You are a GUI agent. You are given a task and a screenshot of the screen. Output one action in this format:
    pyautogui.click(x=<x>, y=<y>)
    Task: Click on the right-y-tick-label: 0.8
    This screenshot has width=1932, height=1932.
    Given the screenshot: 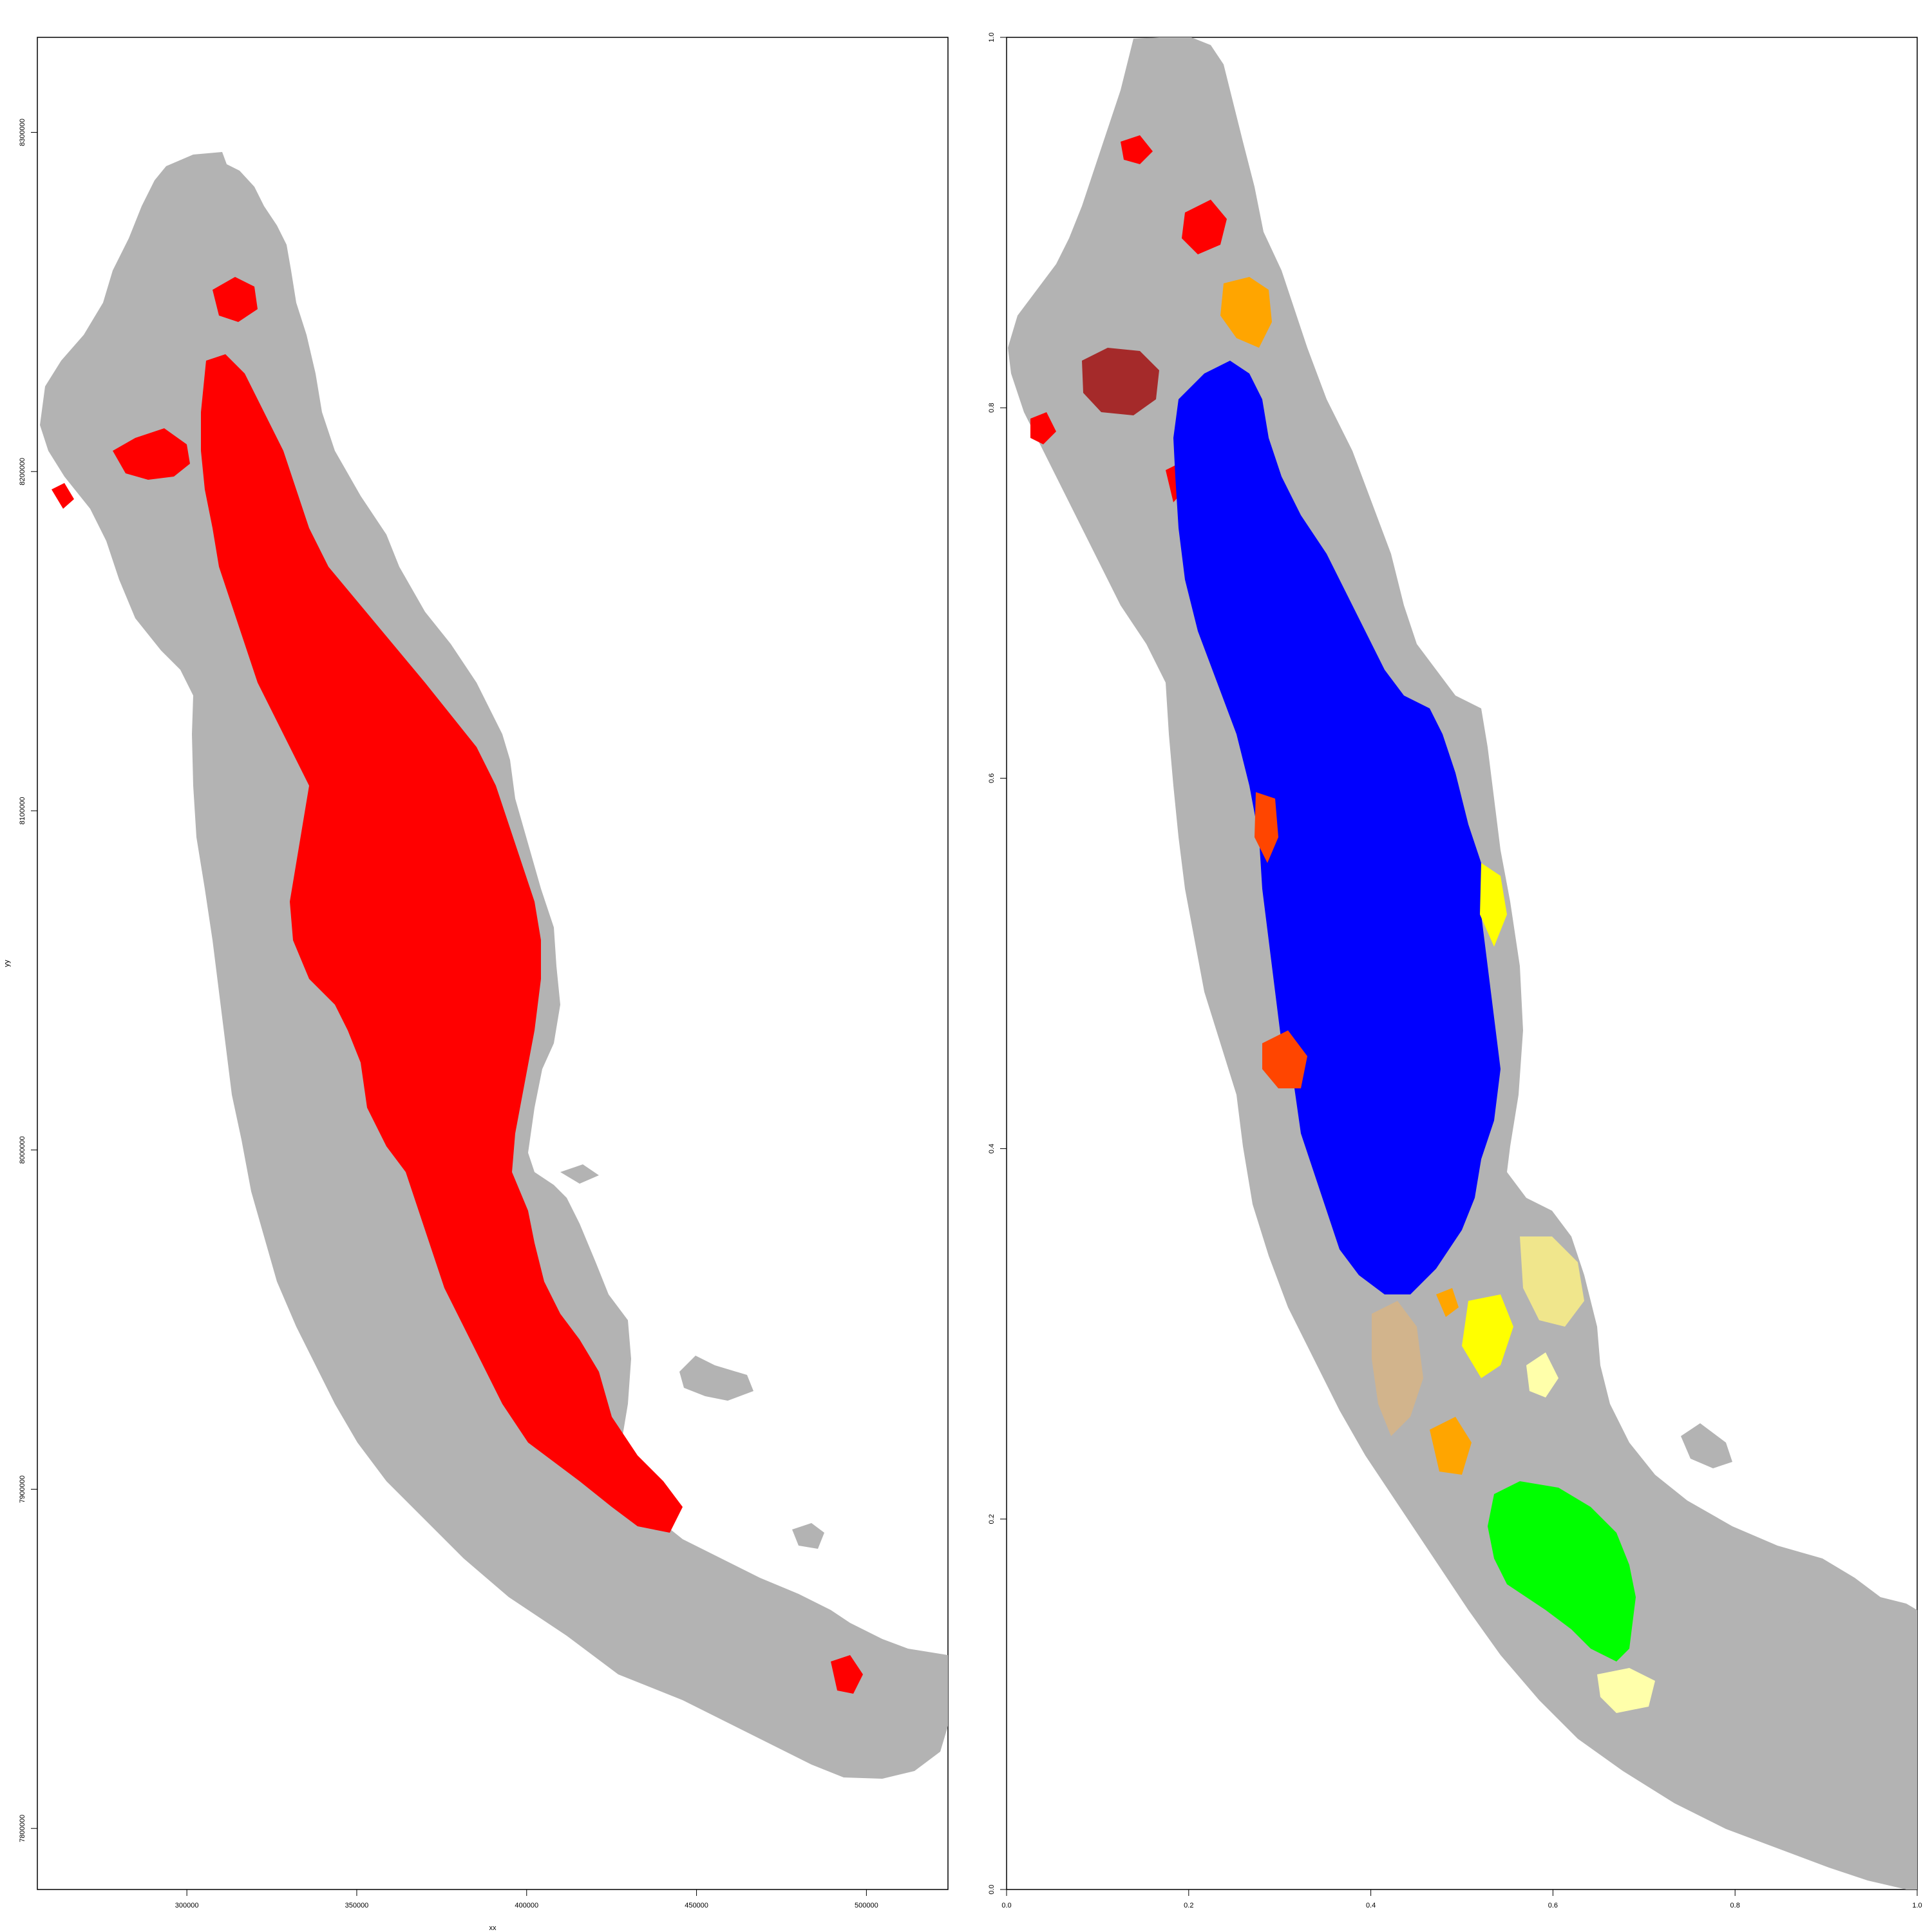 What is the action you would take?
    pyautogui.click(x=992, y=408)
    